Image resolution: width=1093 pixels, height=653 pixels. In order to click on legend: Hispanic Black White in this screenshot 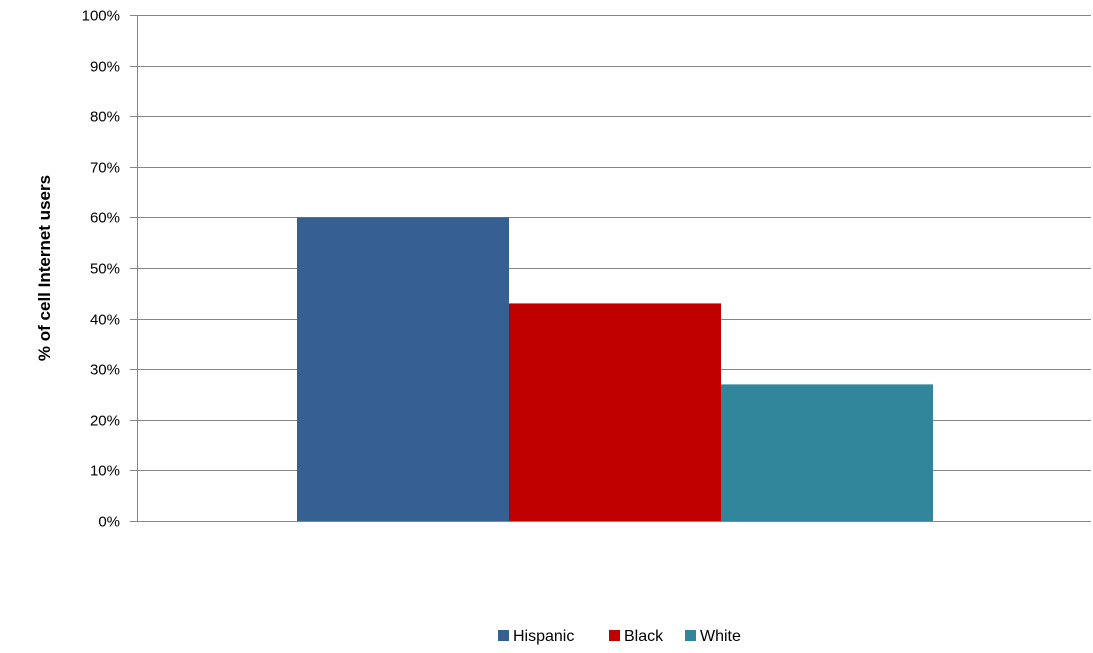, I will do `click(619, 636)`.